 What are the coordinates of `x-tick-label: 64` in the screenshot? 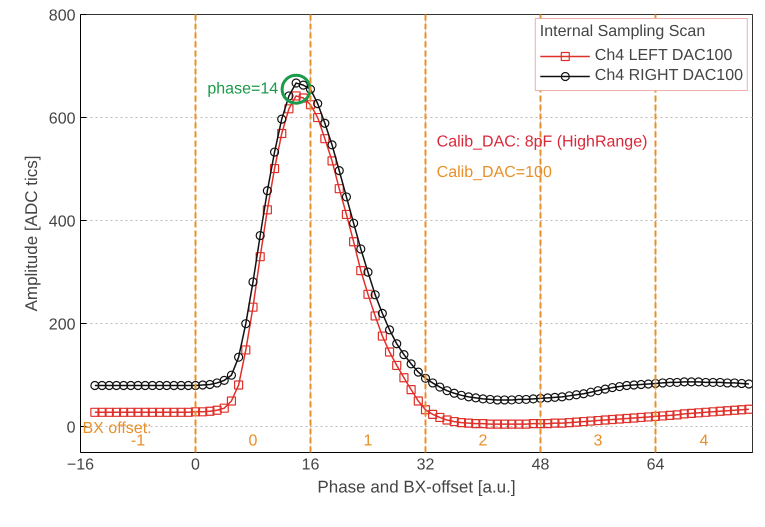 It's located at (655, 465).